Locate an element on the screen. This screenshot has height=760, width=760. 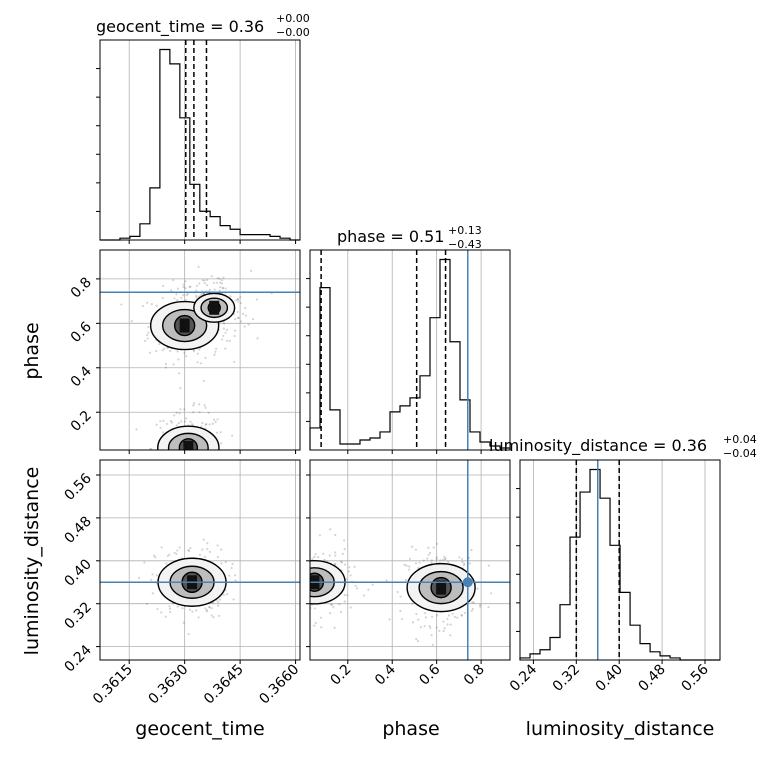
x-tick-label: 0.3630 is located at coordinates (169, 685).